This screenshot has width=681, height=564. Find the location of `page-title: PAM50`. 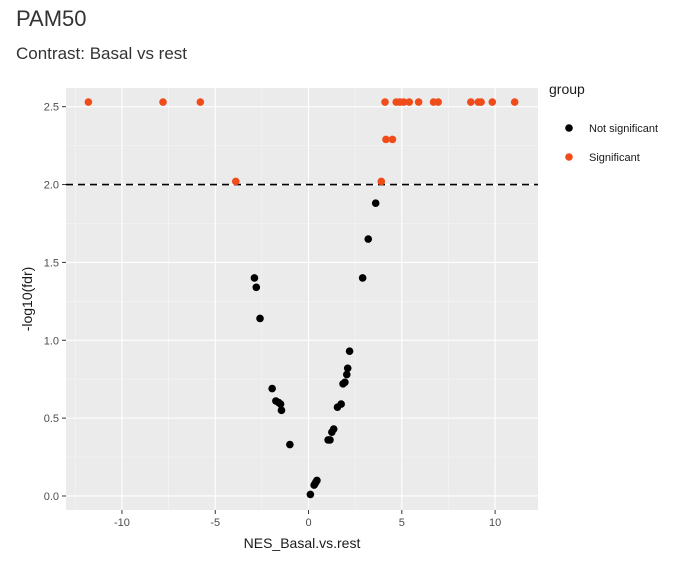

page-title: PAM50 is located at coordinates (51, 18).